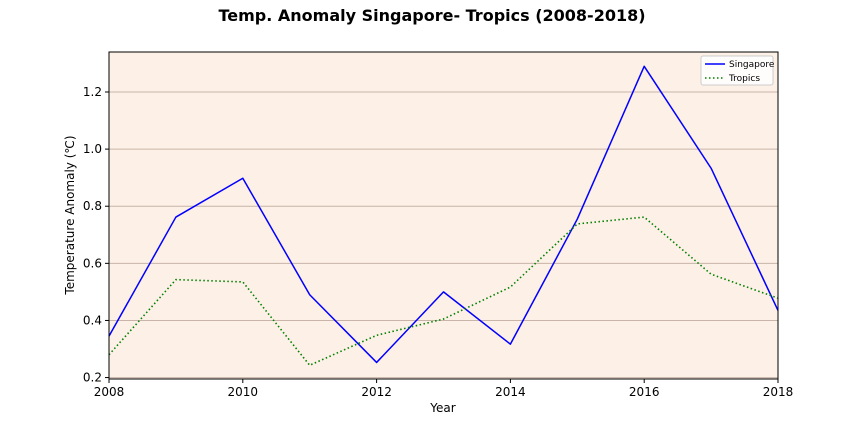 This screenshot has height=432, width=864. I want to click on legend: Singapore Tropics, so click(737, 70).